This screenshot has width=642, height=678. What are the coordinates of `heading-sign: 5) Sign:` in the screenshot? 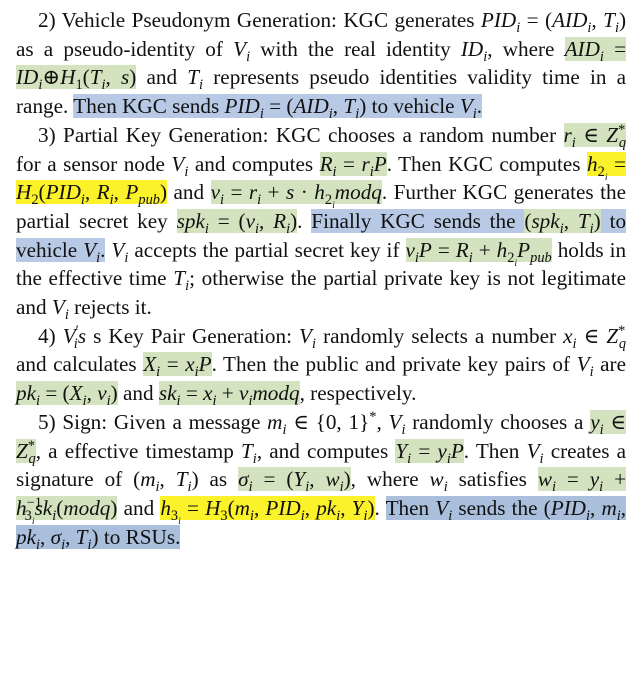 It's located at (73, 421).